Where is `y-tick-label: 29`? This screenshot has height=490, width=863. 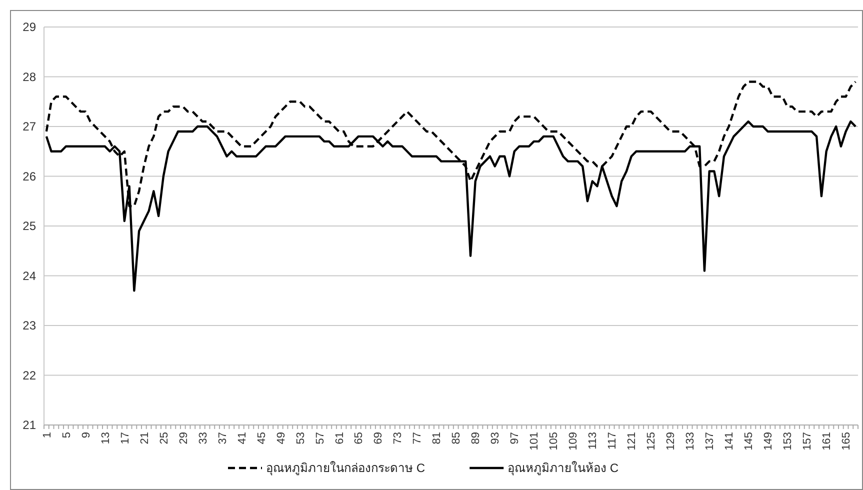 y-tick-label: 29 is located at coordinates (29, 27).